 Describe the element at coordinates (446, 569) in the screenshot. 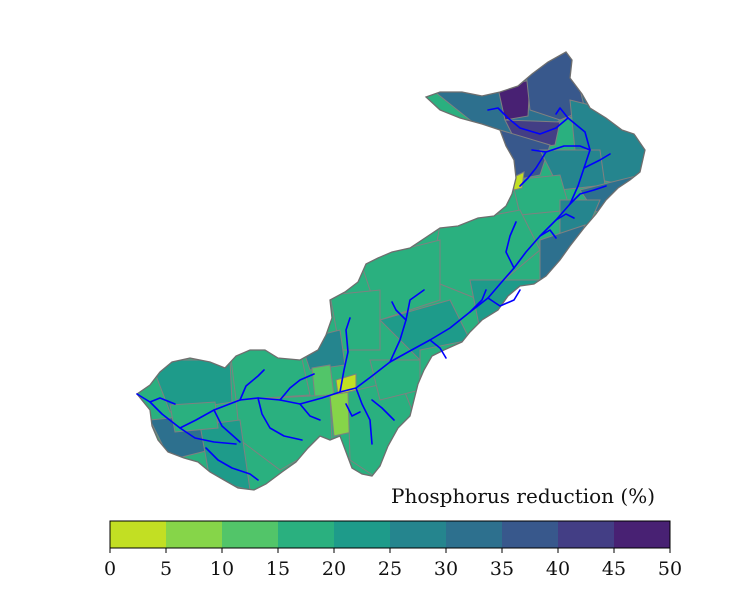

I see `colorbar-tick-label: 30` at that location.